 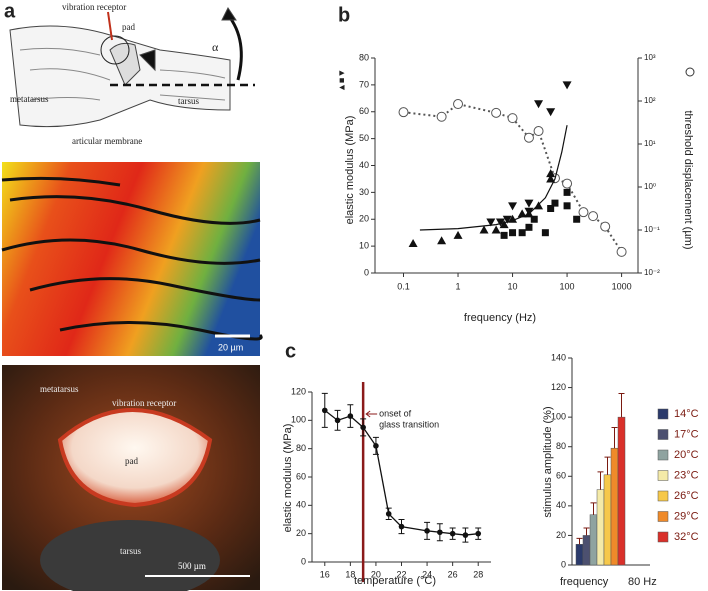 I want to click on leg-drawing, so click(x=132, y=67).